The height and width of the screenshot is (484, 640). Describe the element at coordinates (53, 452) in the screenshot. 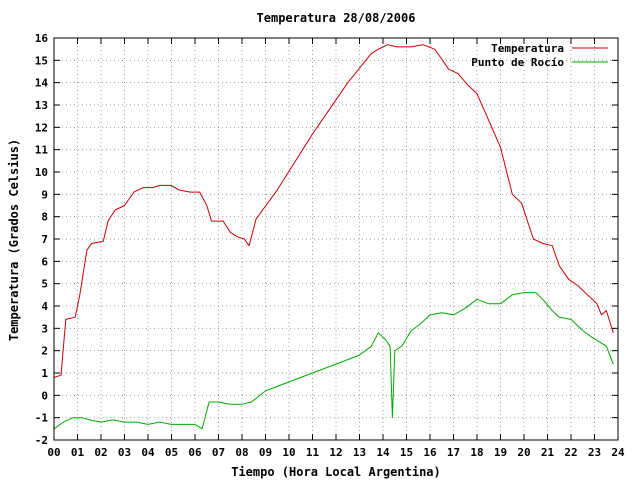

I see `x-tick-label: 00` at that location.